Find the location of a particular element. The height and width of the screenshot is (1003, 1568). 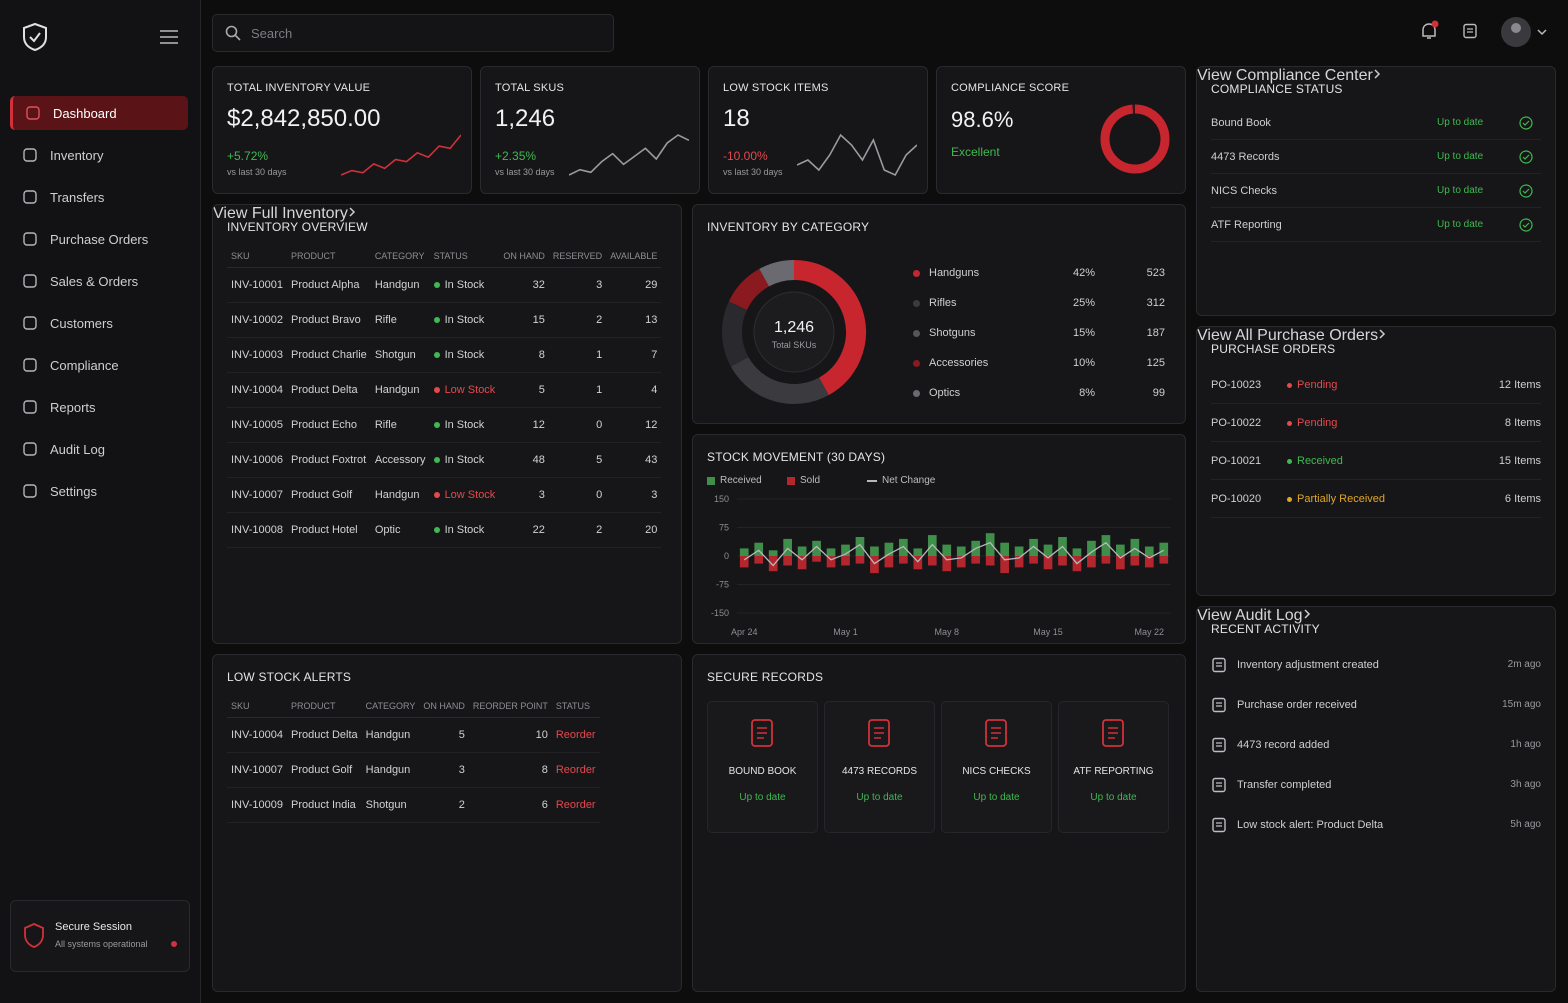

table-cell: 3 is located at coordinates (577, 285).